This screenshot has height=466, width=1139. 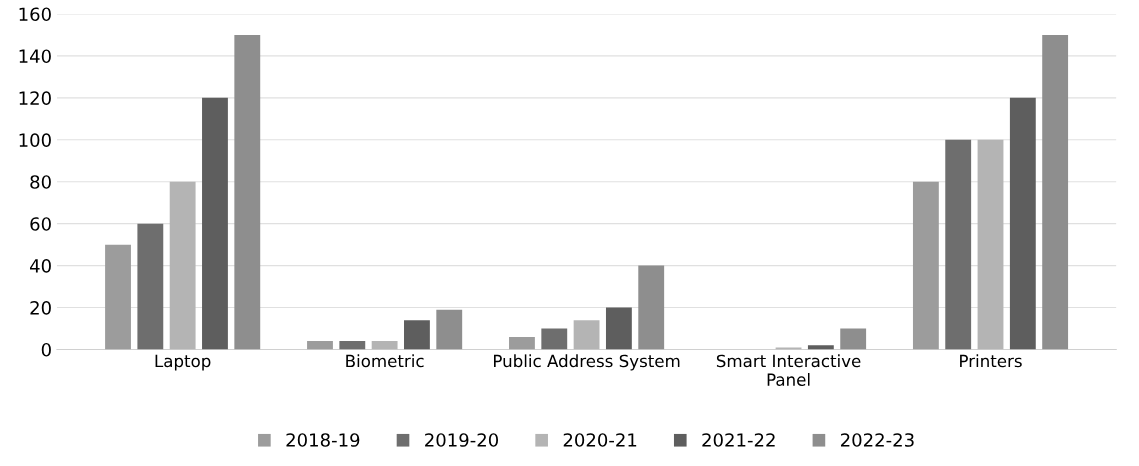 I want to click on y-tick-label: 60, so click(x=40, y=224).